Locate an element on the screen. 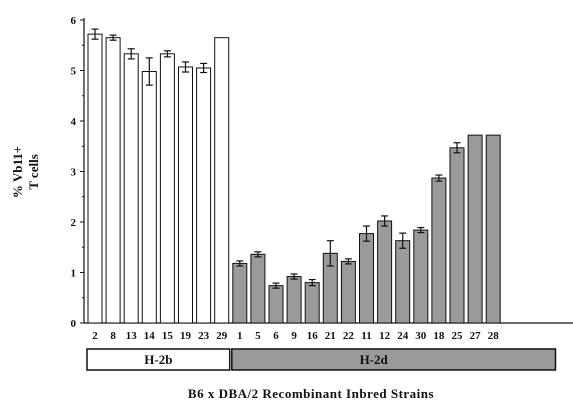 This screenshot has height=409, width=573. x-tick-label: 19 is located at coordinates (186, 336).